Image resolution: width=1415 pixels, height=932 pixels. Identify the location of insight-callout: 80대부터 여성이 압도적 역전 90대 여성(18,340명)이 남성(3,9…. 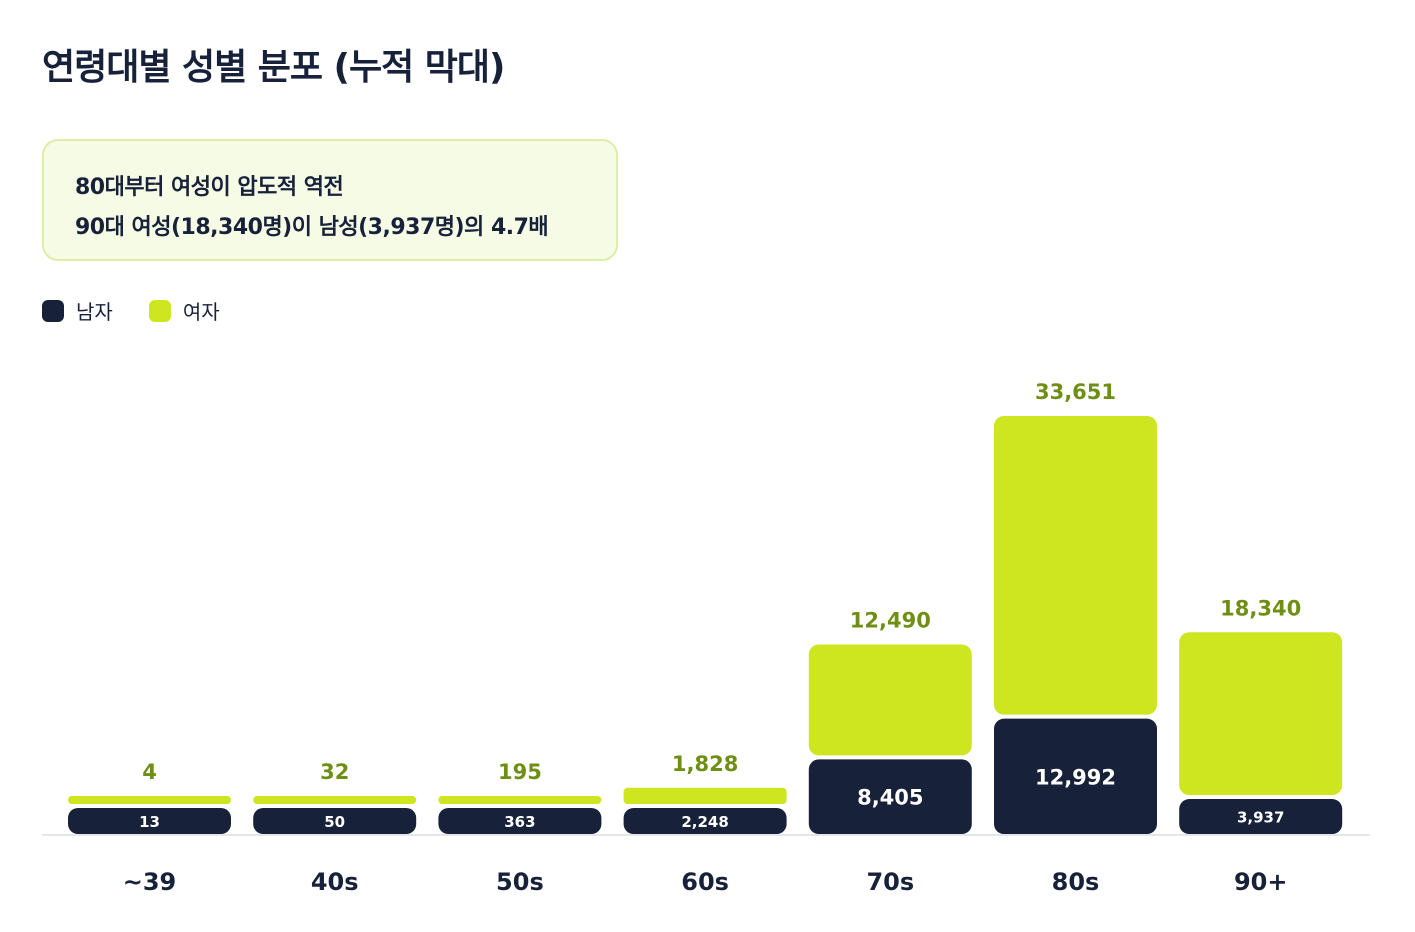
(330, 200).